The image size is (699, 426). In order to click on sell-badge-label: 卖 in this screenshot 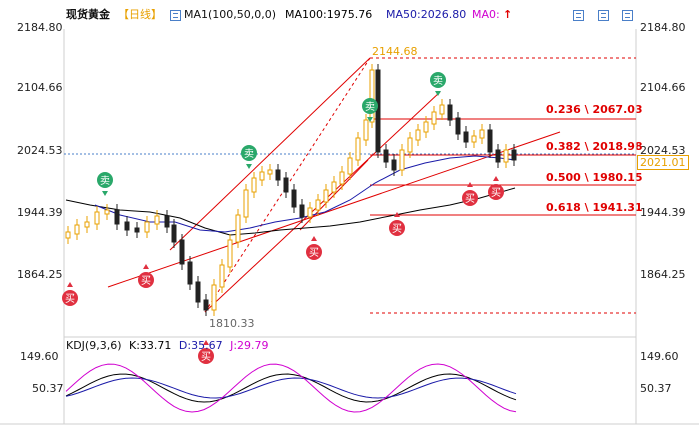, I will do `click(370, 107)`.